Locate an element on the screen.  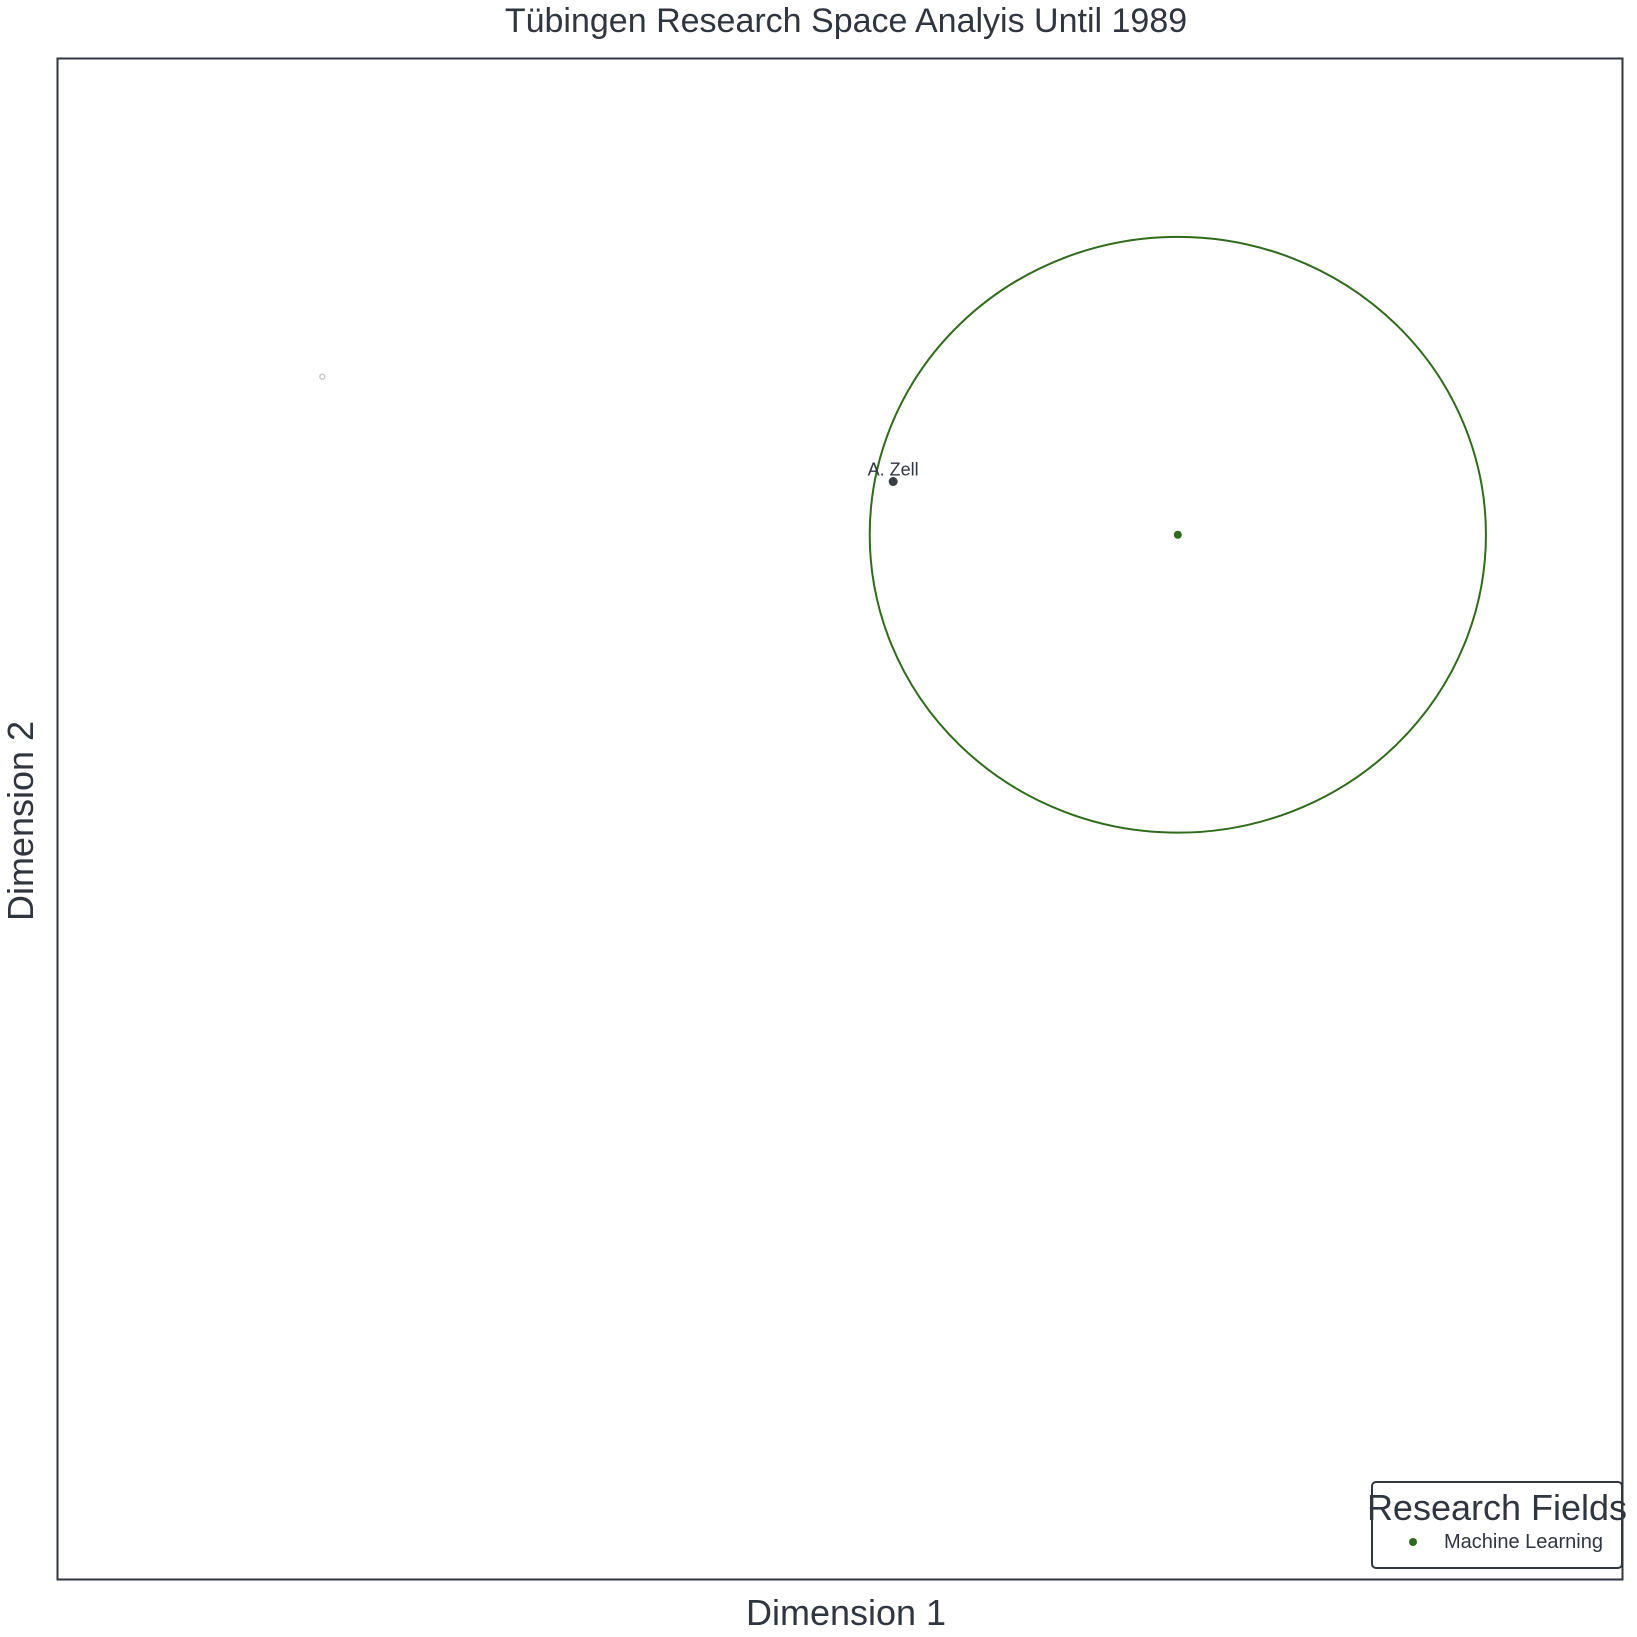
legend-box is located at coordinates (1497, 1525).